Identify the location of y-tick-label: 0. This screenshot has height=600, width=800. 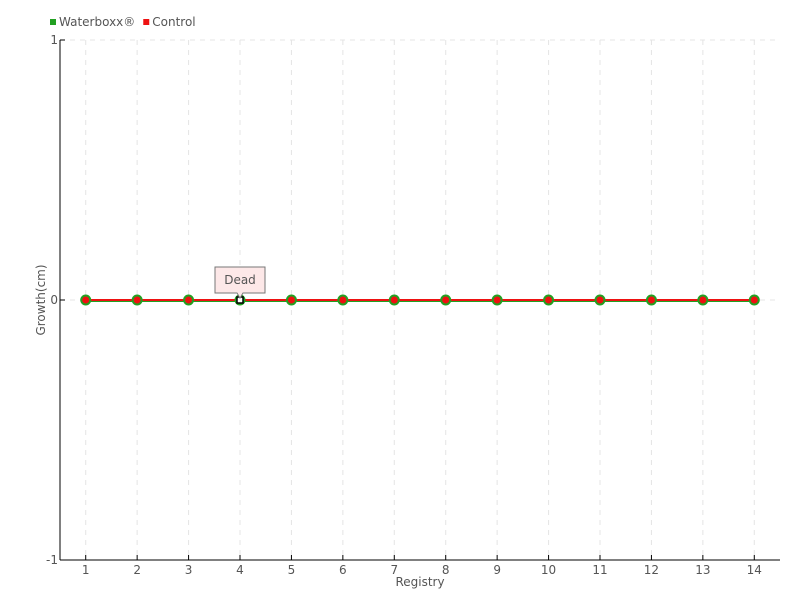
(54, 300).